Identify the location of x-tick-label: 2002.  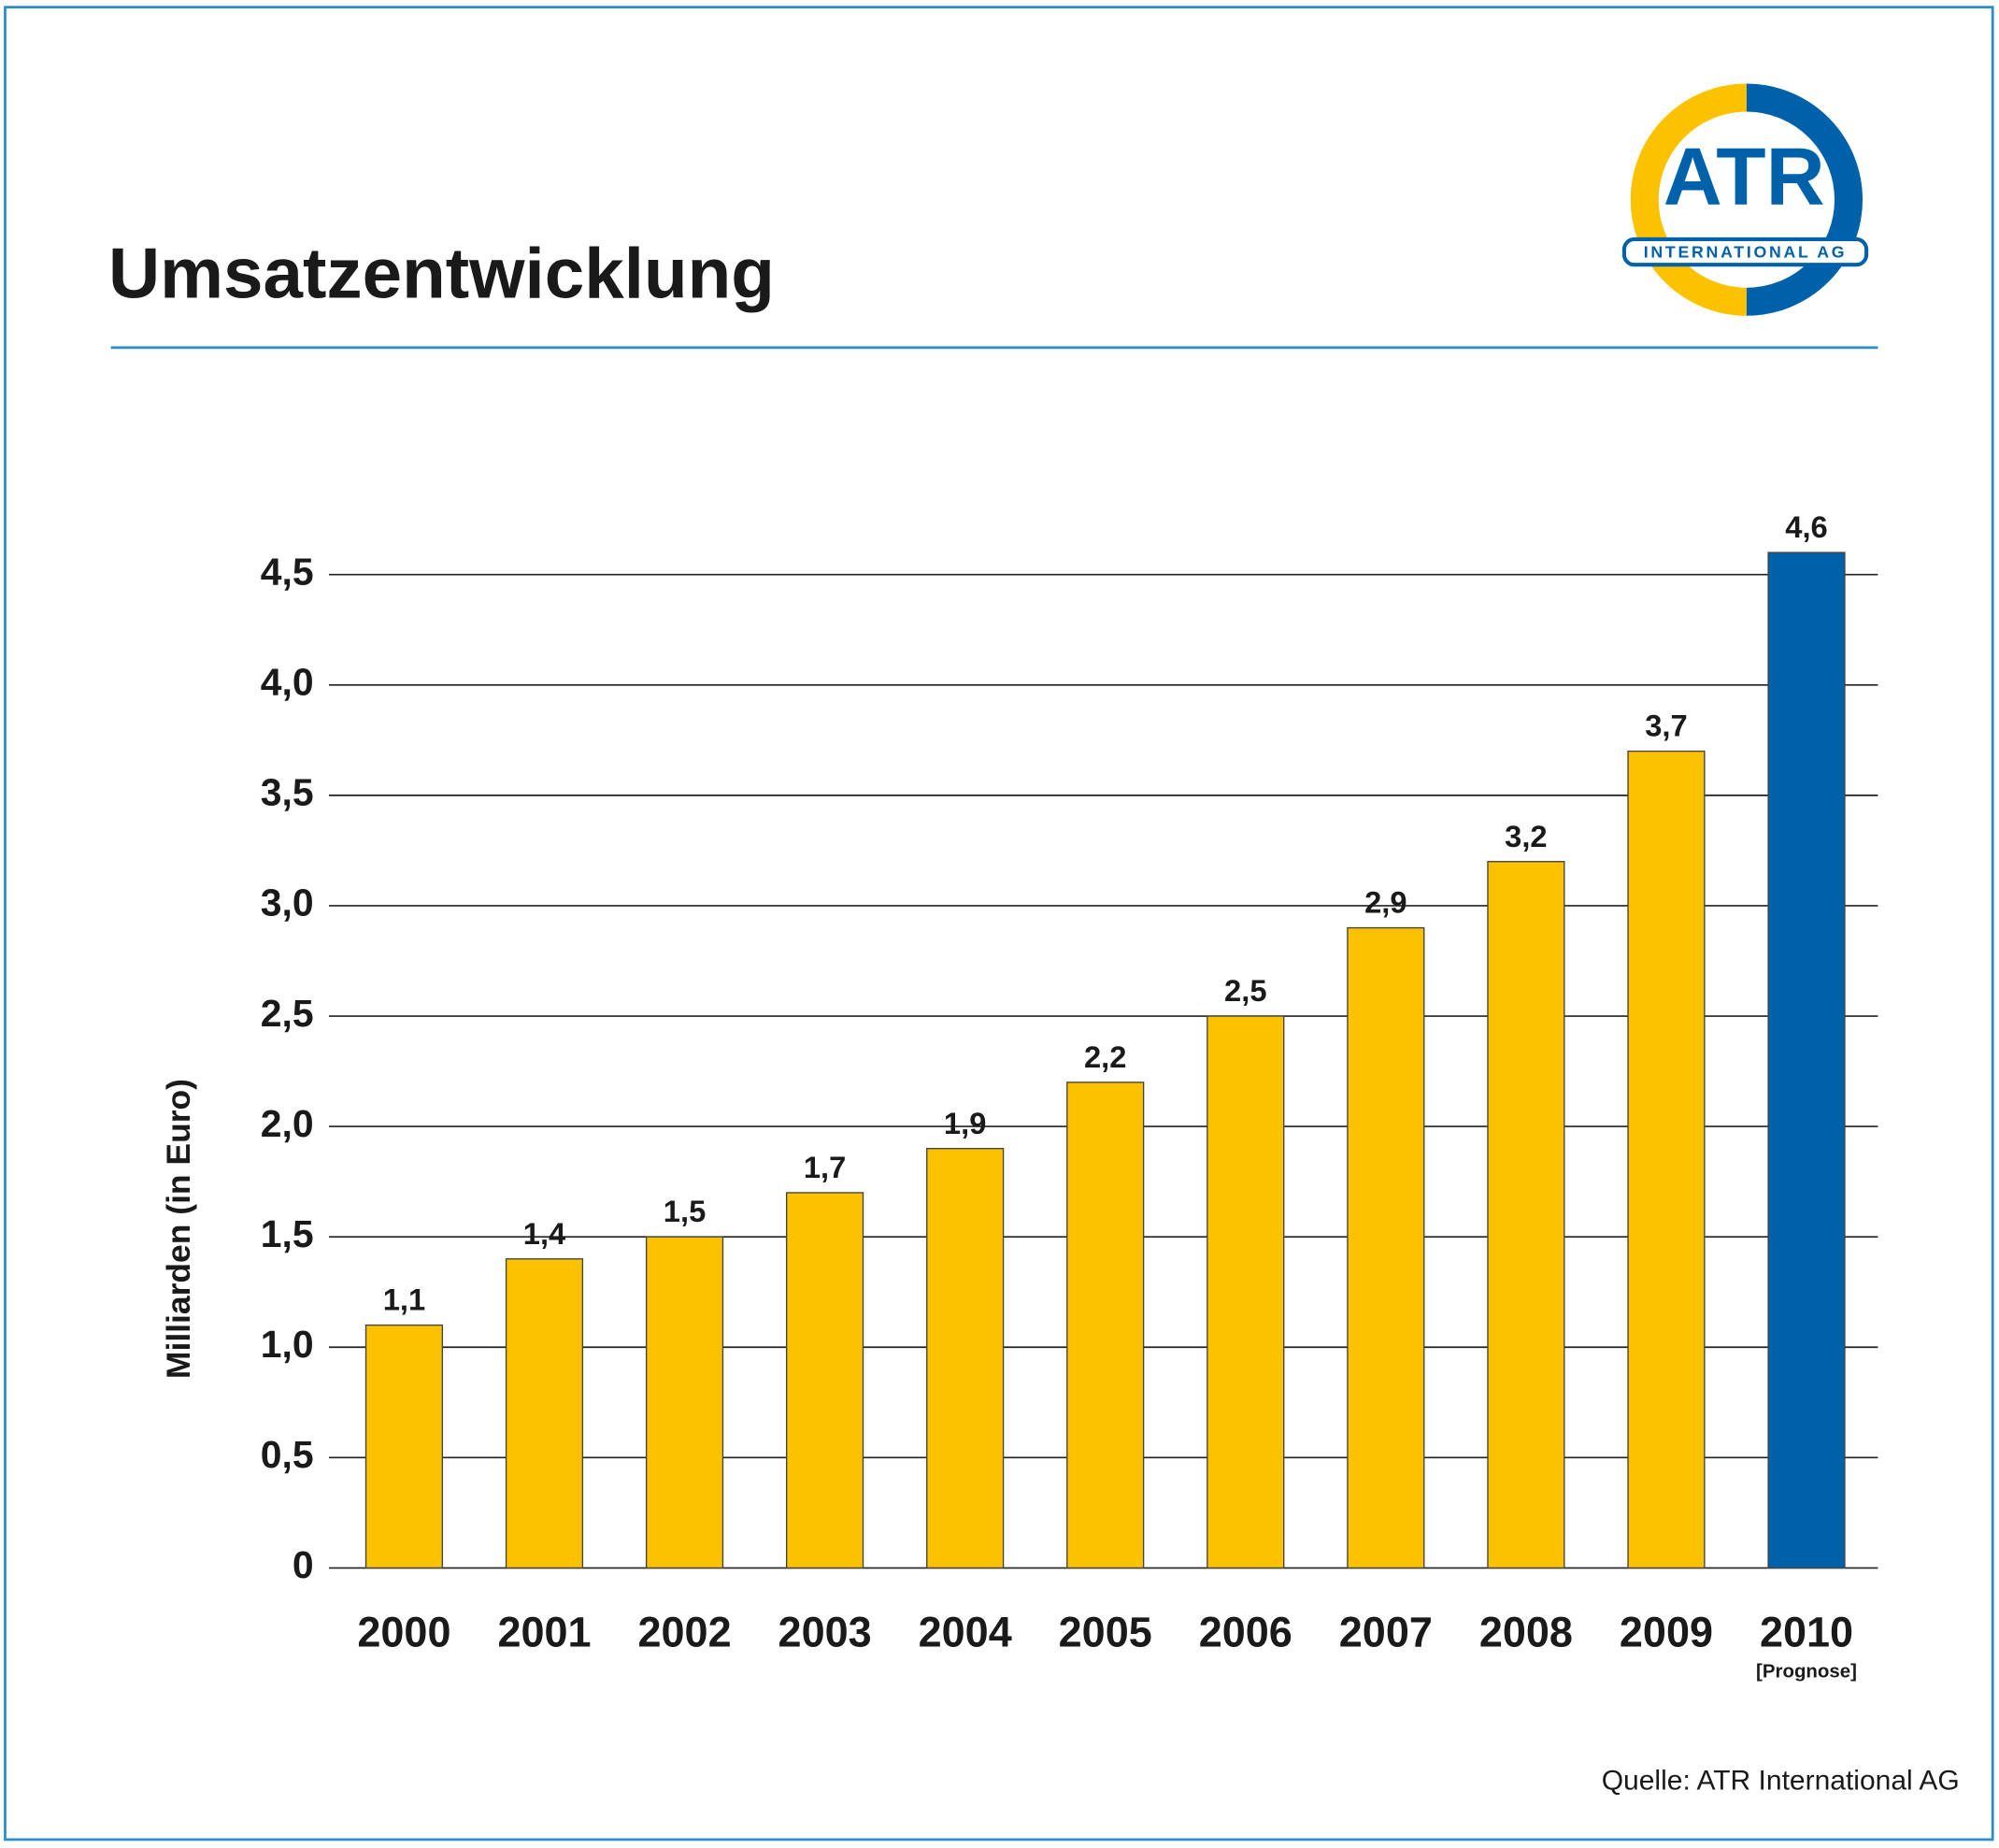
(684, 1632).